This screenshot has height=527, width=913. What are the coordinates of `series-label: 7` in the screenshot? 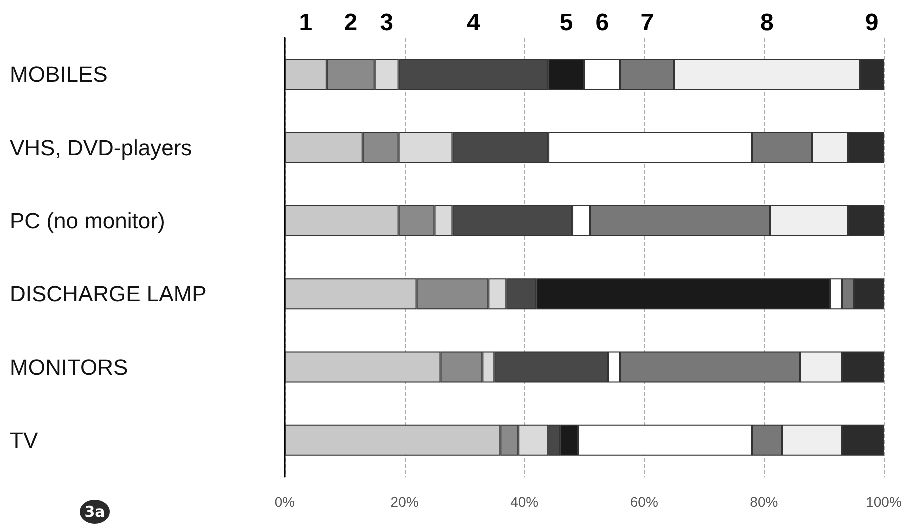 It's located at (647, 23).